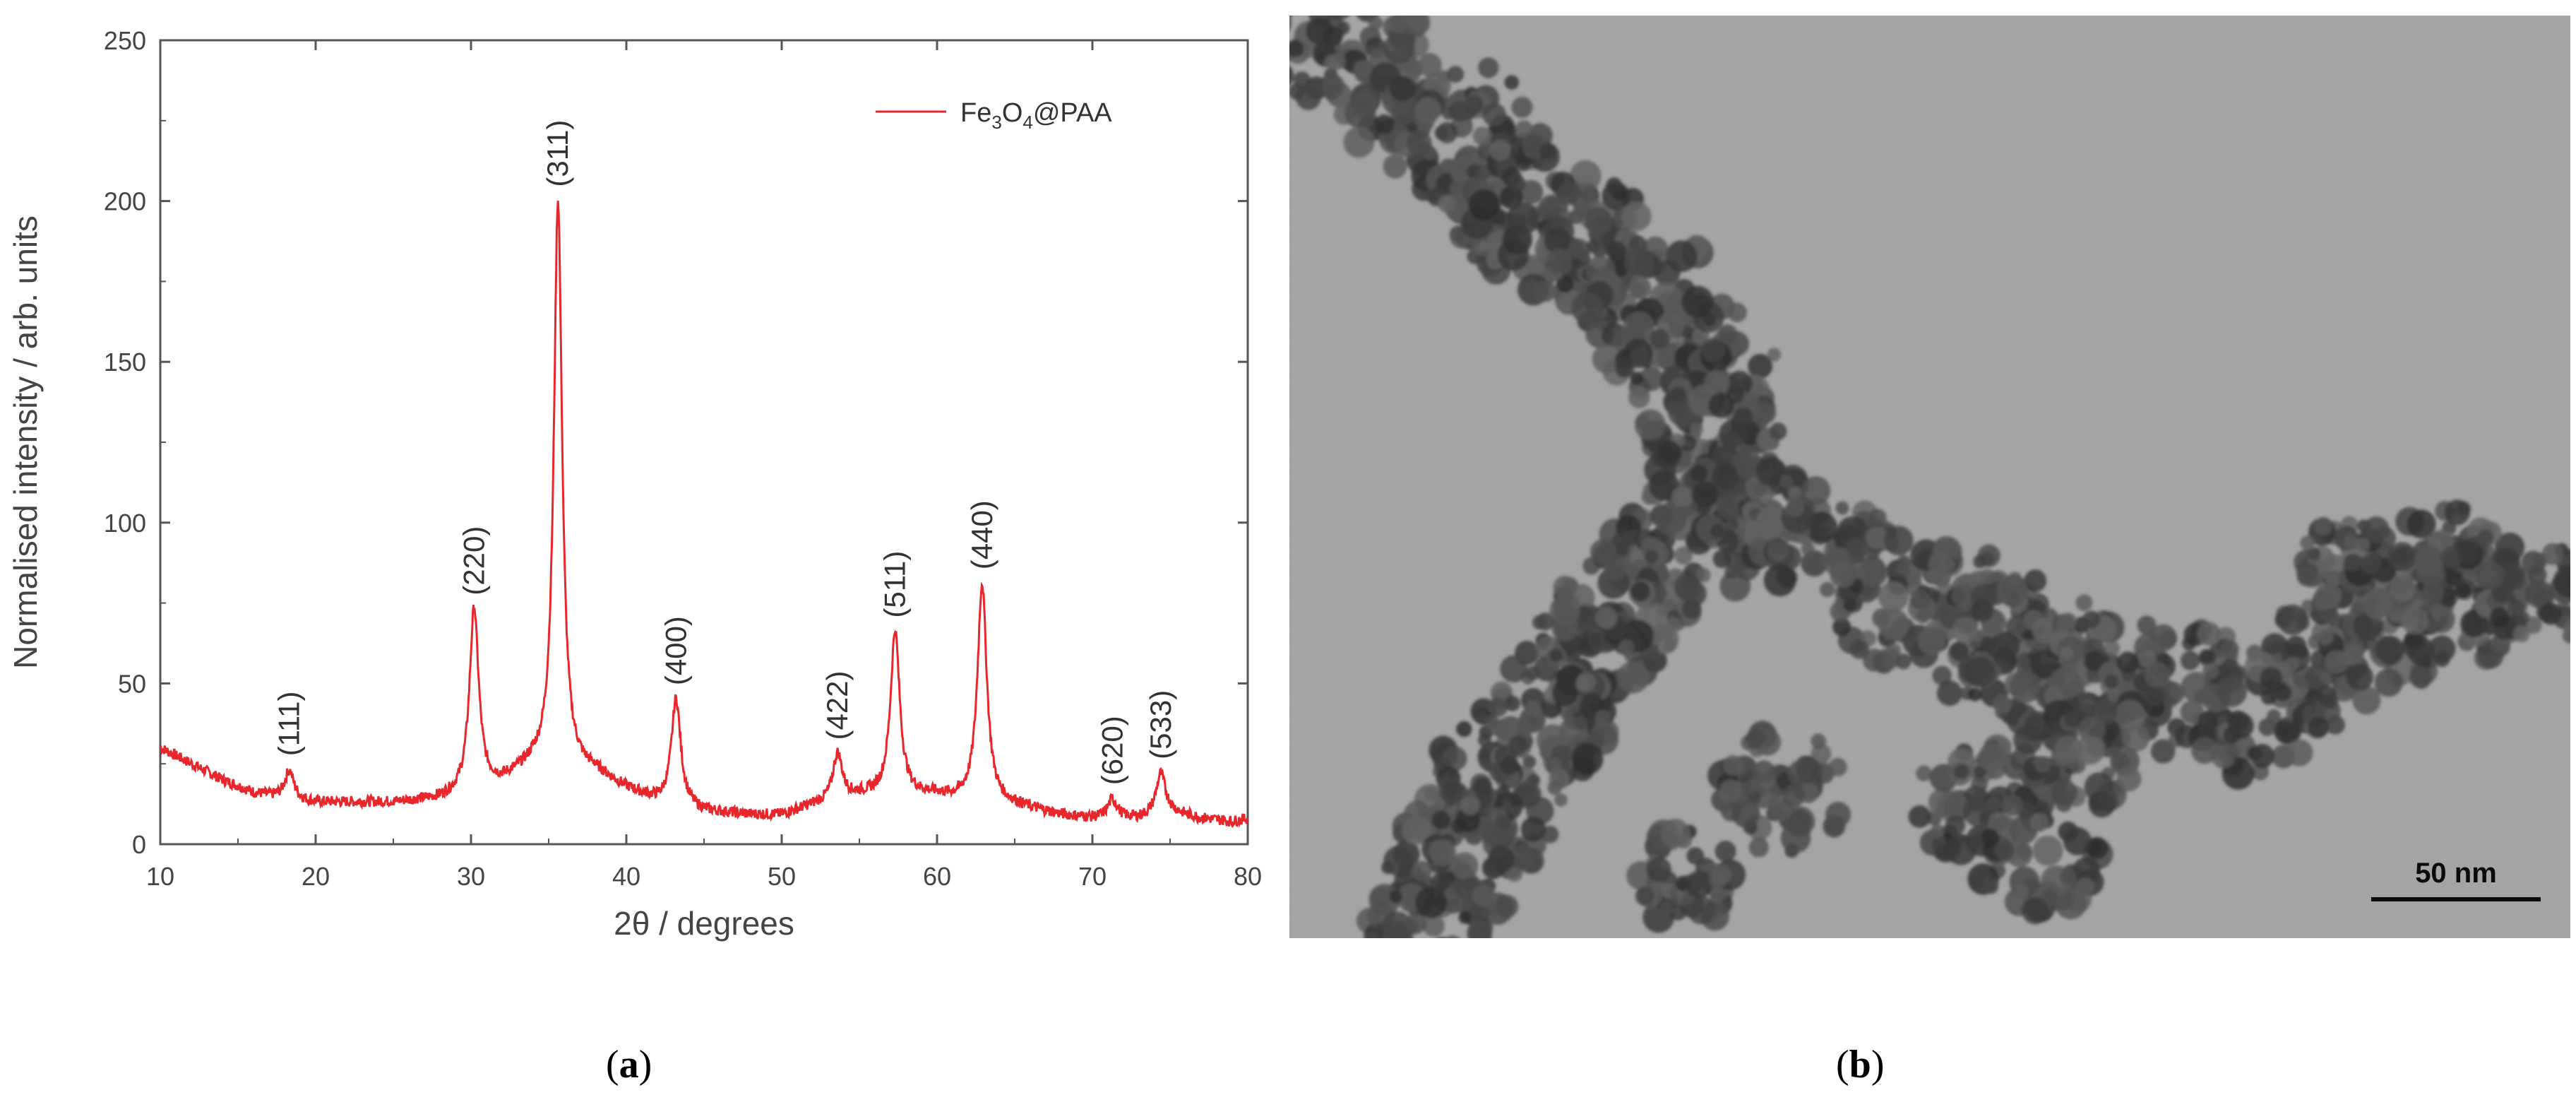  I want to click on panel-caption-b: (b), so click(1860, 1065).